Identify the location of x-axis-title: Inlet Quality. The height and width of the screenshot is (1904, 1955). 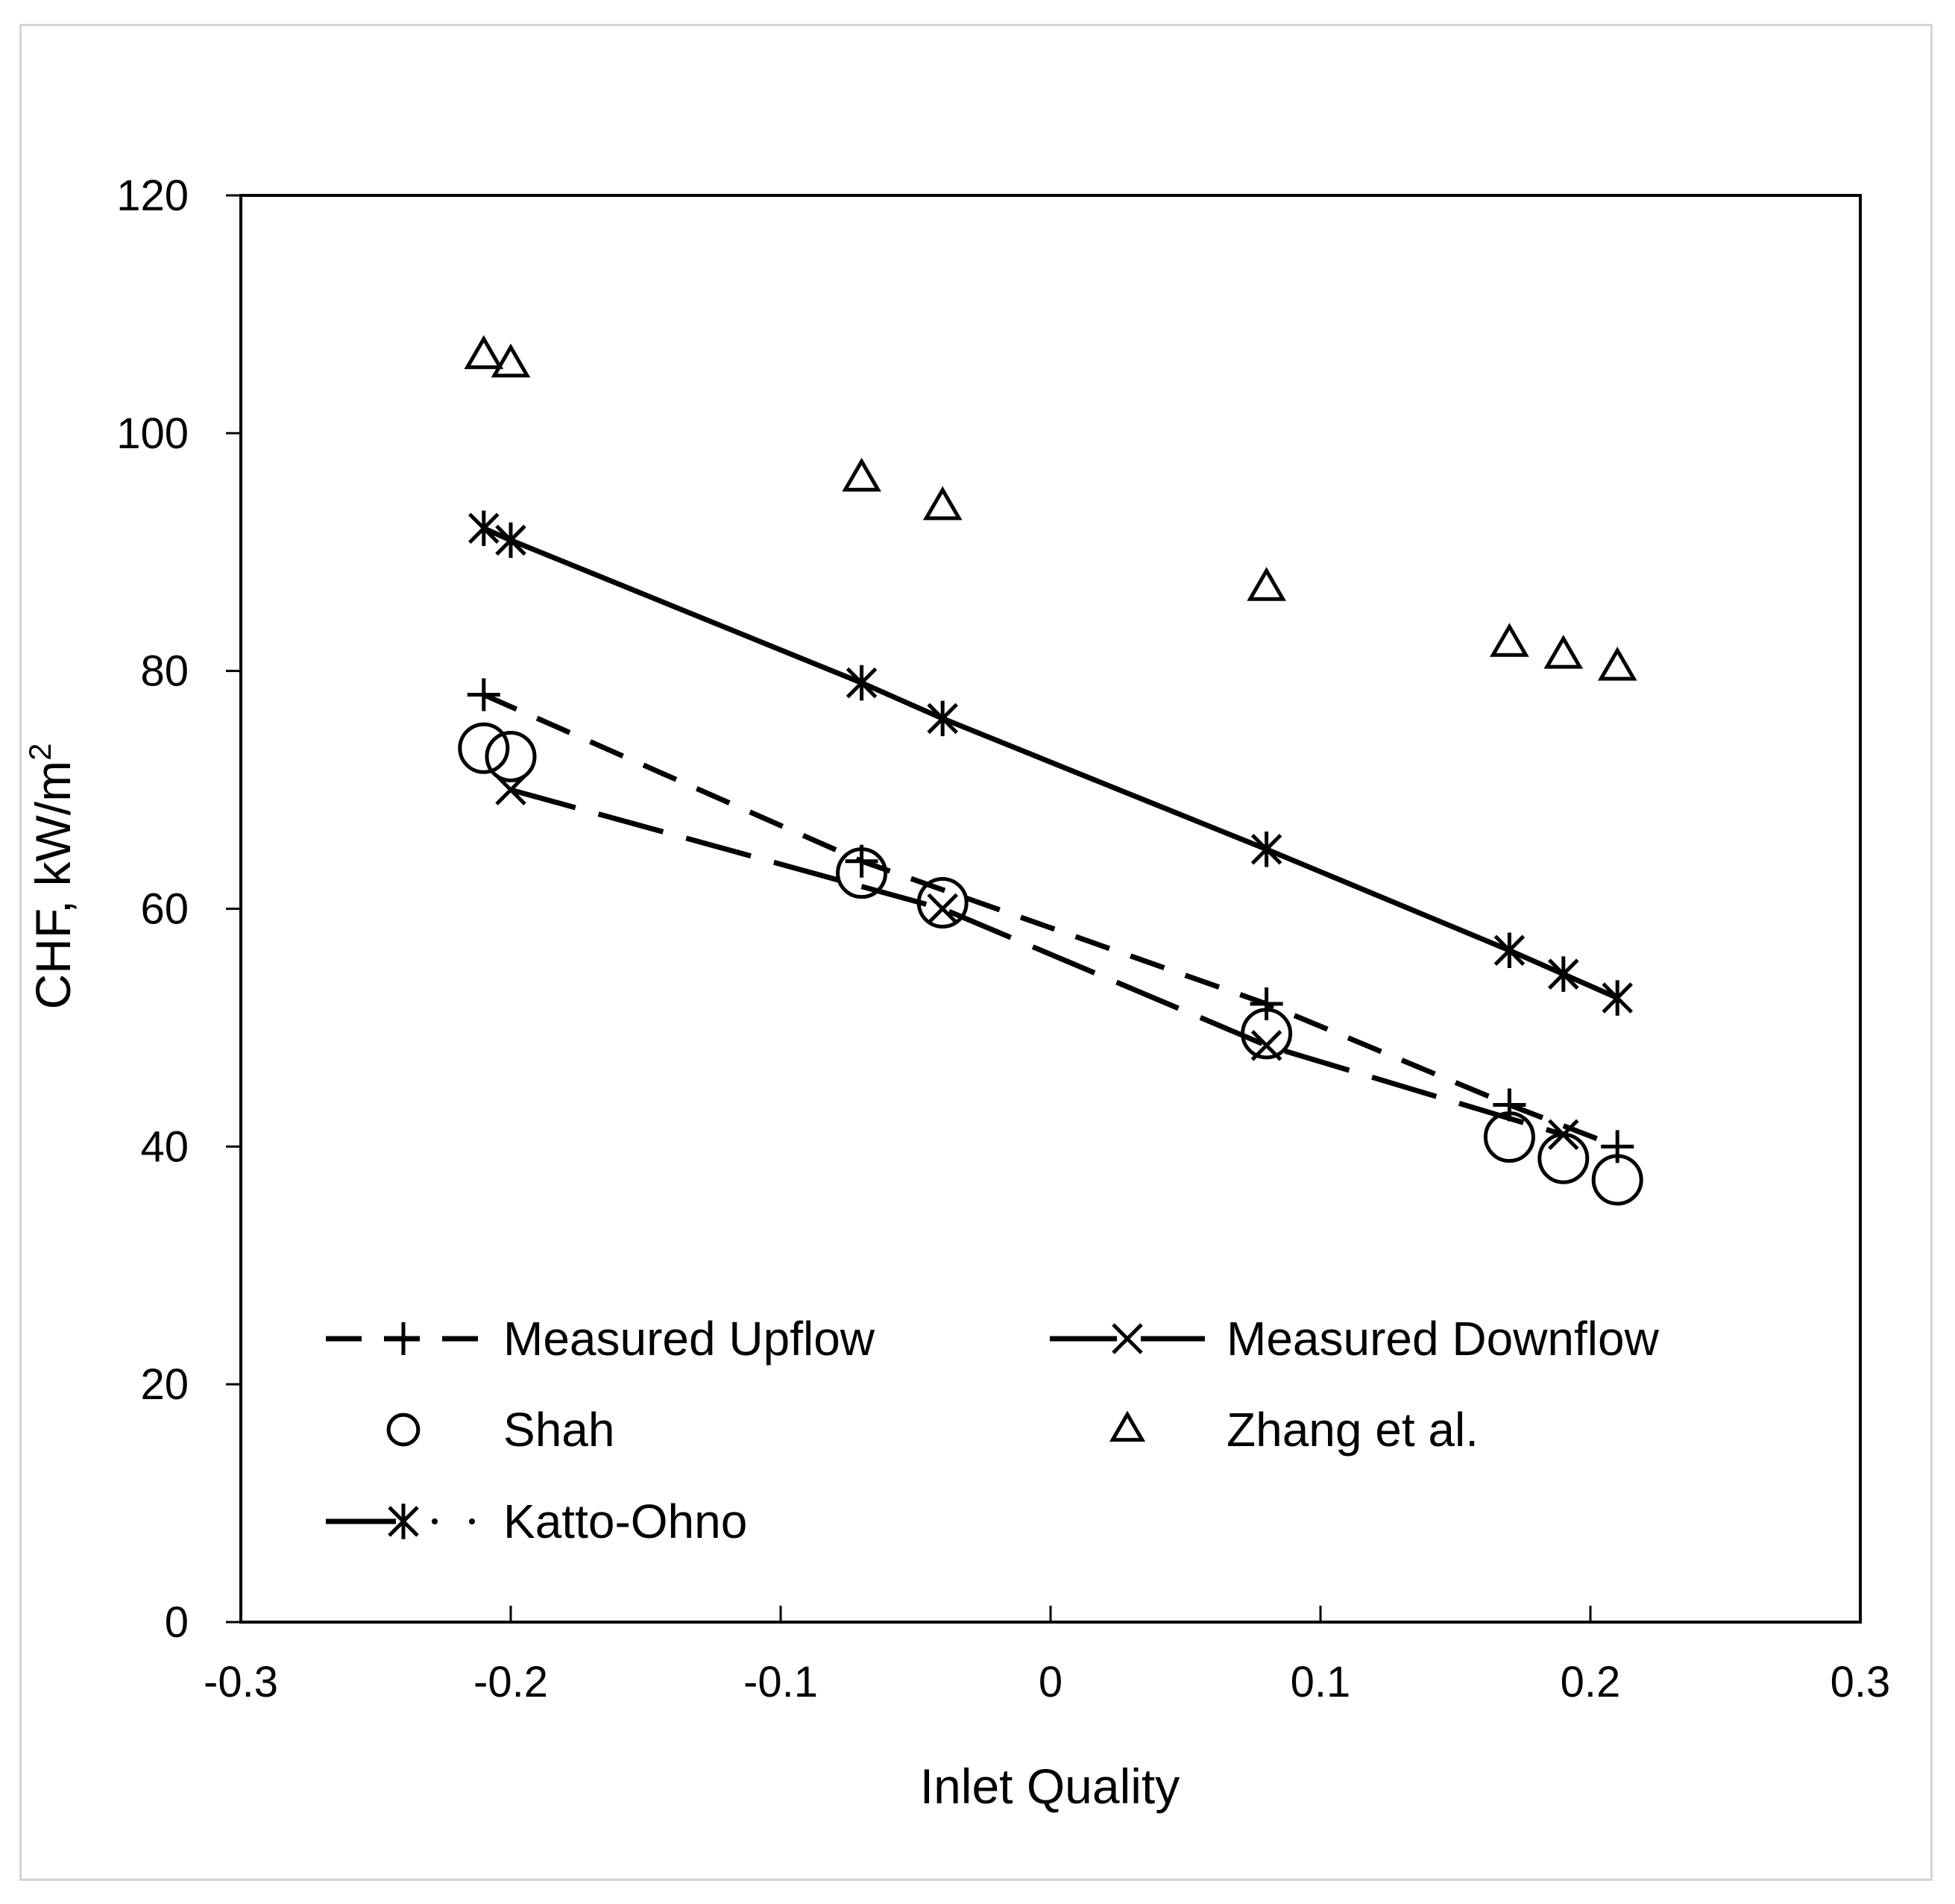
(1050, 1786).